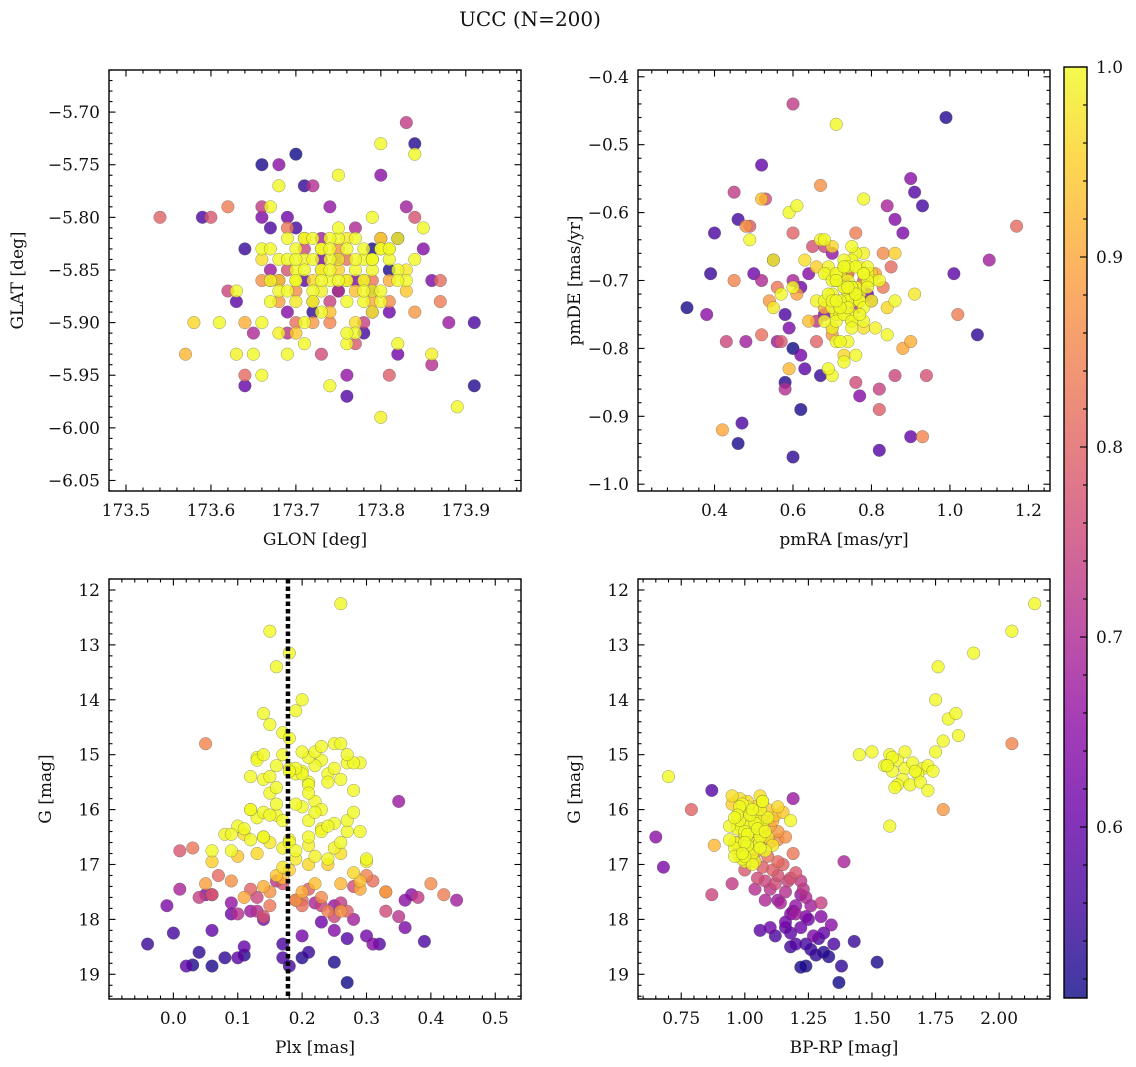  I want to click on colorbar-tick-label: 1.0, so click(1109, 68).